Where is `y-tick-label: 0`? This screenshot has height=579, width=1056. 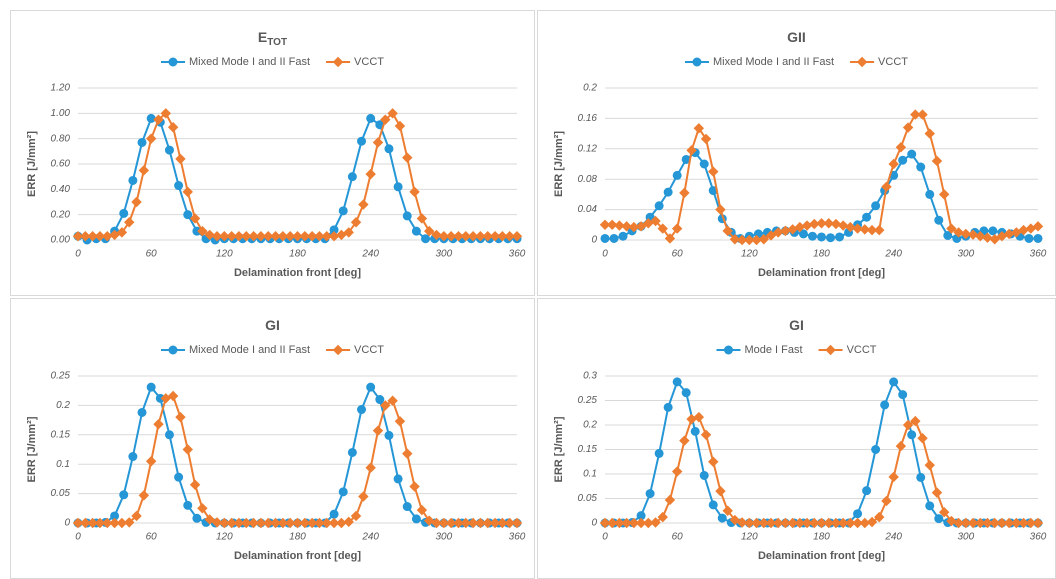 y-tick-label: 0 is located at coordinates (67, 523).